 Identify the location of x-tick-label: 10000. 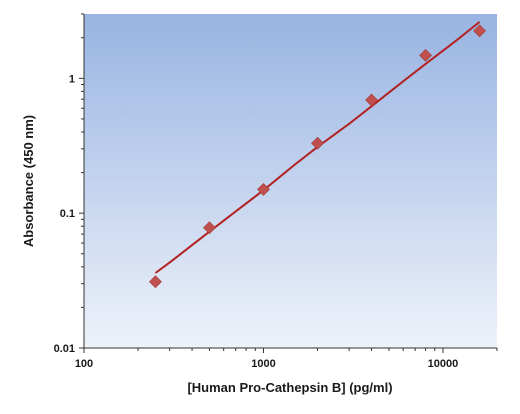
(443, 364).